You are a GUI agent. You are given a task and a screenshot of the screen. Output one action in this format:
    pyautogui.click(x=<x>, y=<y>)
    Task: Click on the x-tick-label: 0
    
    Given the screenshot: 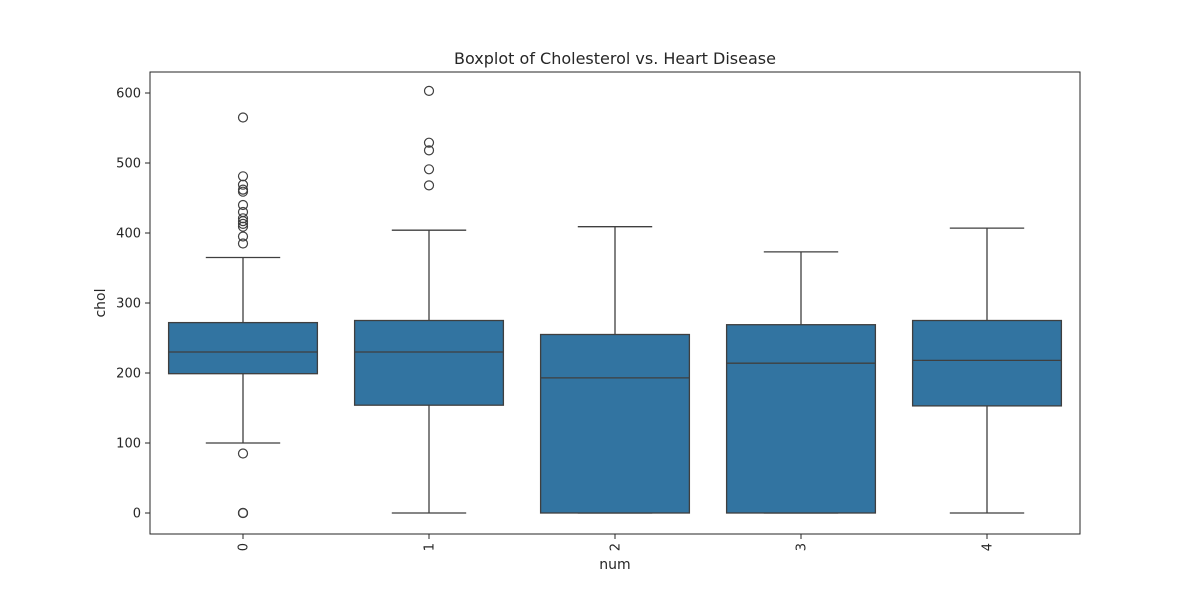 What is the action you would take?
    pyautogui.click(x=244, y=547)
    